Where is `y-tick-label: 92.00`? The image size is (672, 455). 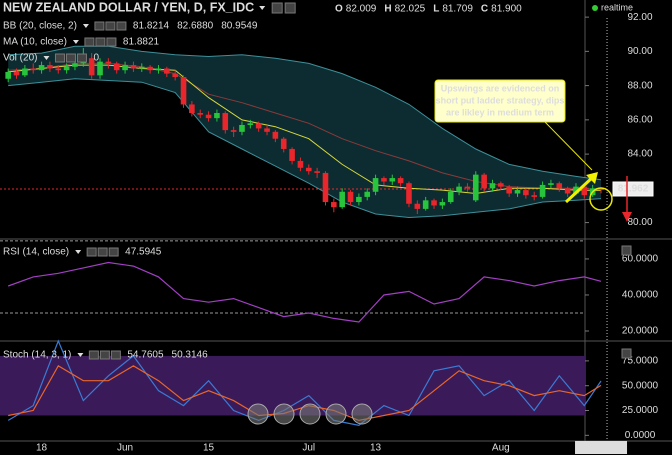 y-tick-label: 92.00 is located at coordinates (639, 17).